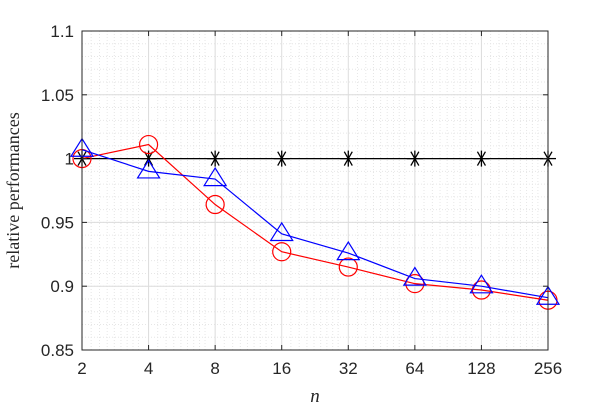 Image resolution: width=591 pixels, height=413 pixels. Describe the element at coordinates (57, 350) in the screenshot. I see `y-tick-label: 0.85` at that location.